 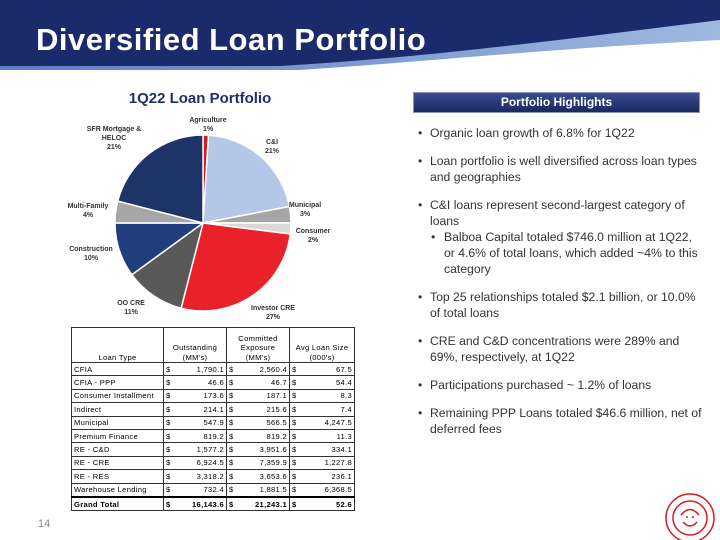 What do you see at coordinates (328, 449) in the screenshot?
I see `amount: 334.1` at bounding box center [328, 449].